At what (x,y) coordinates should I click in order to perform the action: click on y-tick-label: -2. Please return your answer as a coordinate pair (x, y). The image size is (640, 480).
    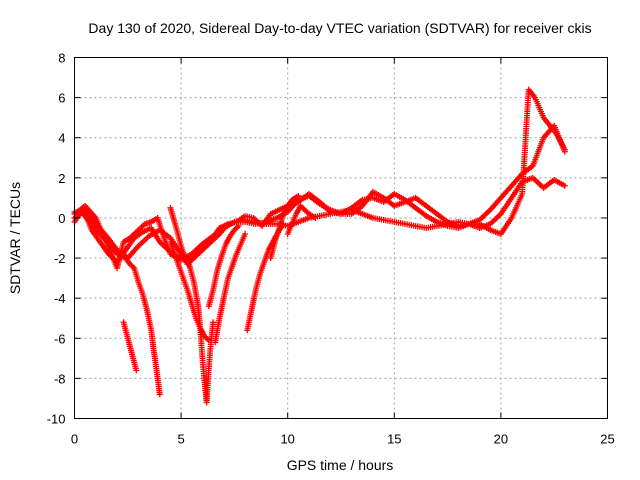
    Looking at the image, I should click on (60, 258).